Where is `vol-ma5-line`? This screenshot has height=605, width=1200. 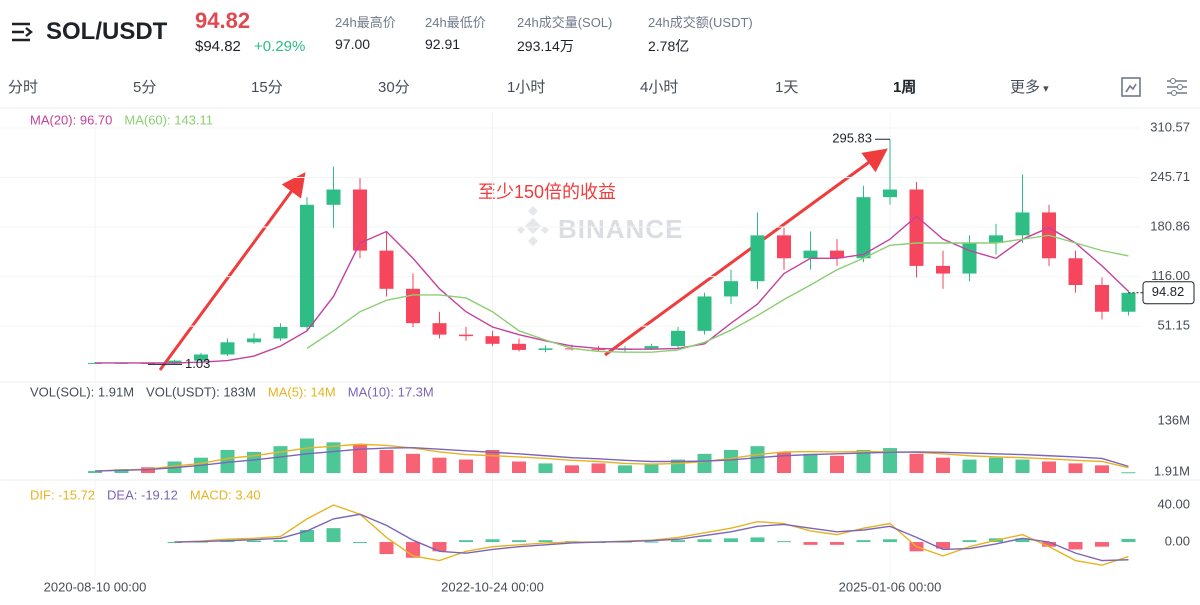 vol-ma5-line is located at coordinates (611, 457).